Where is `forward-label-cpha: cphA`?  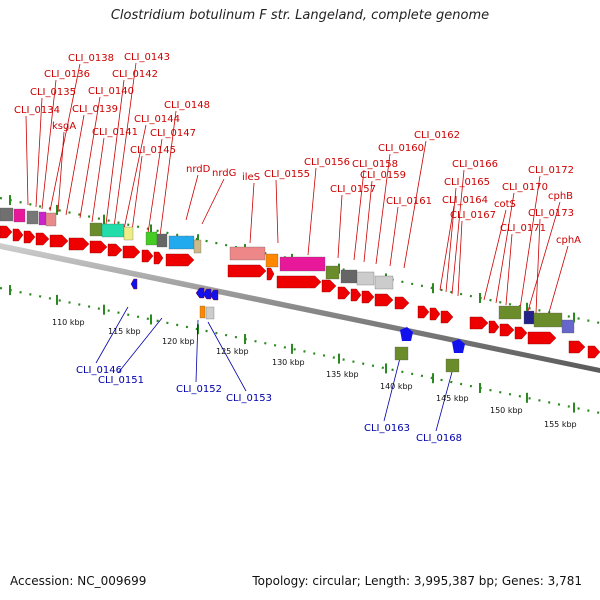
forward-label-cpha: cphA is located at coordinates (568, 240).